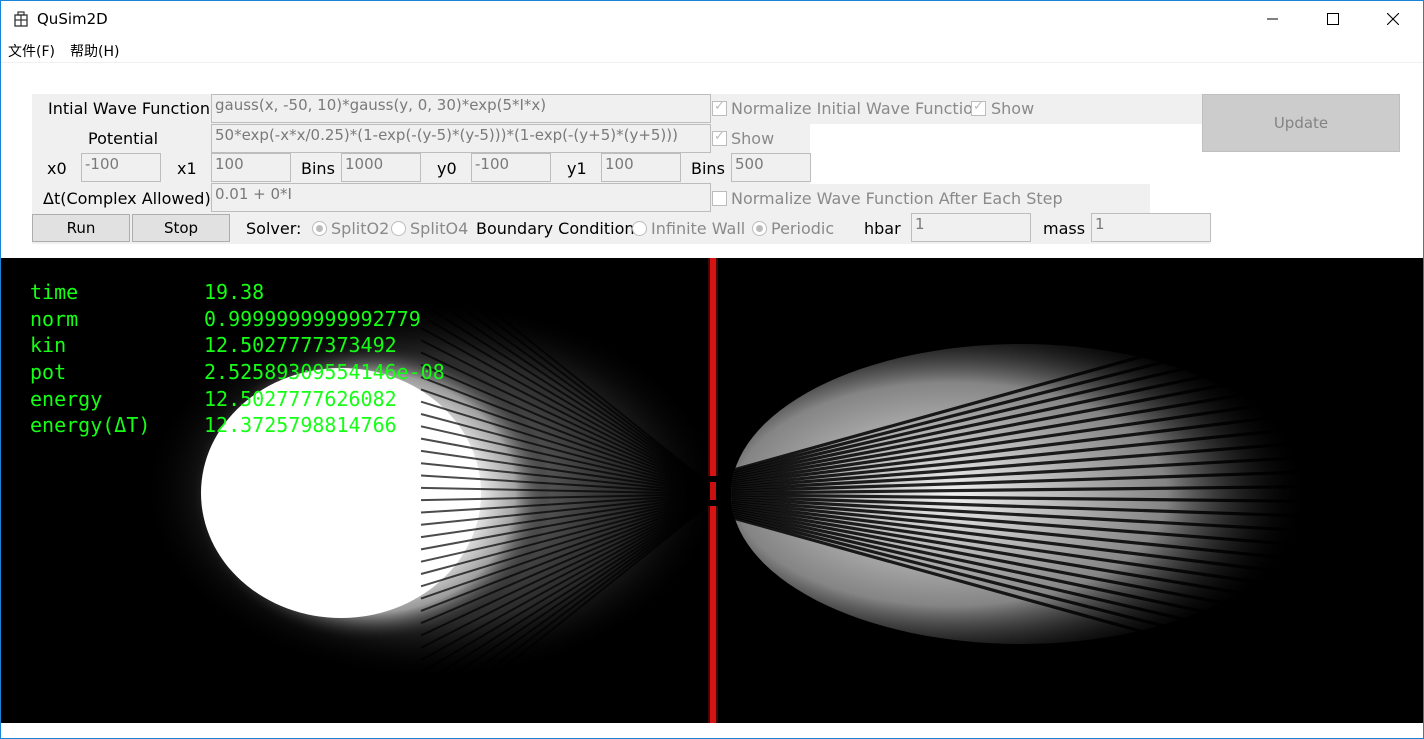 The width and height of the screenshot is (1424, 739). Describe the element at coordinates (719, 198) in the screenshot. I see `normalize-each-step-checkbox` at that location.